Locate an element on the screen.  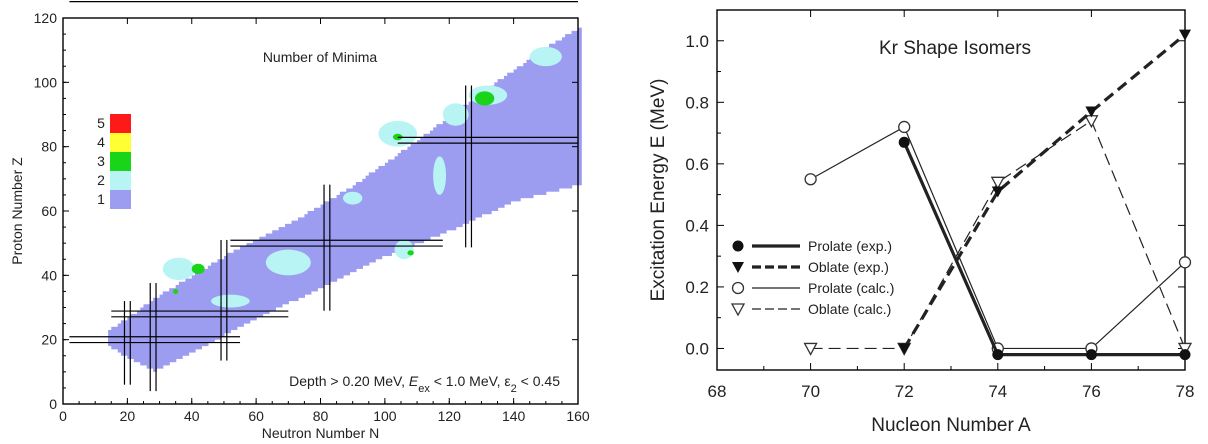
x-tick-label: 60 is located at coordinates (256, 416).